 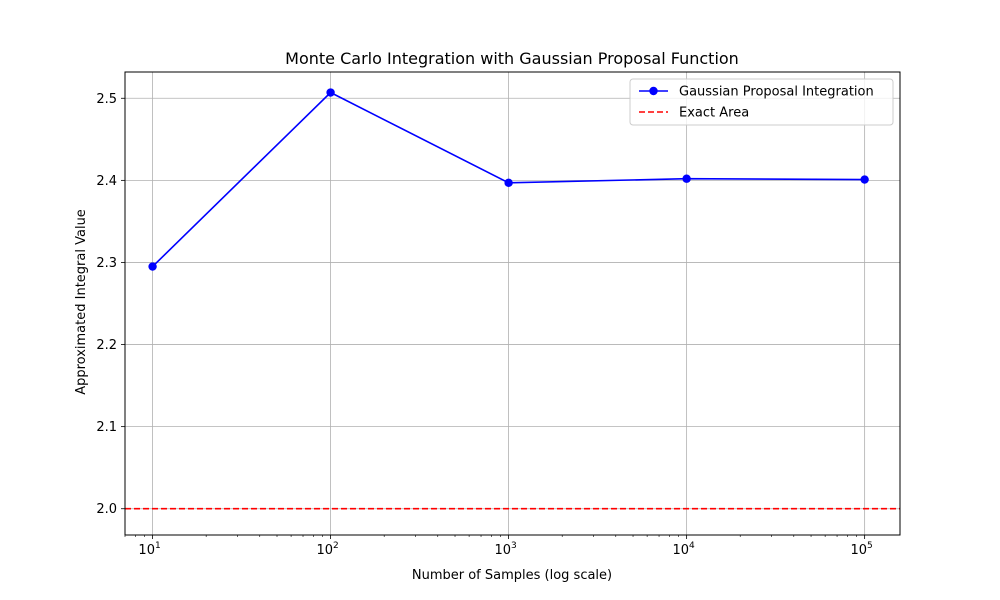 I want to click on legend-label: Exact Area, so click(x=714, y=113).